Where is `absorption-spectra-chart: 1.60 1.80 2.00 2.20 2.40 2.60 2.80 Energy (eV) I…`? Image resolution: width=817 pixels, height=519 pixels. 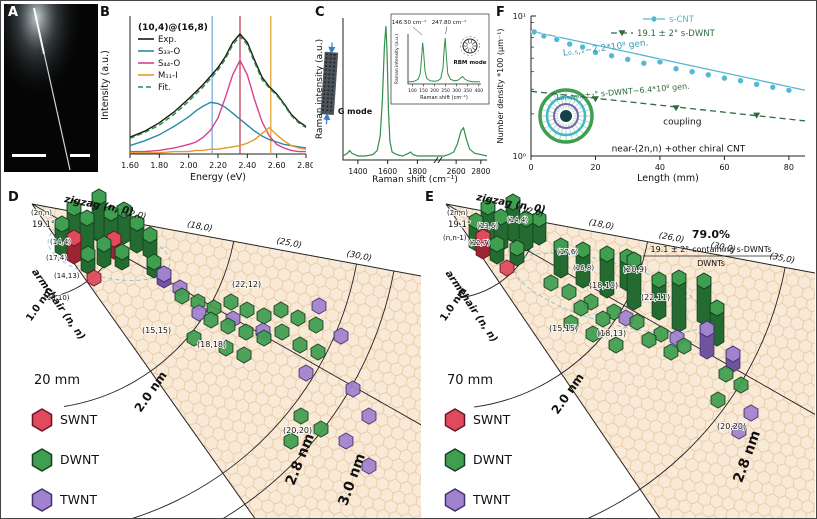 absorption-spectra-chart: 1.60 1.80 2.00 2.20 2.40 2.60 2.80 Energy (eV) I… is located at coordinates (206, 99).